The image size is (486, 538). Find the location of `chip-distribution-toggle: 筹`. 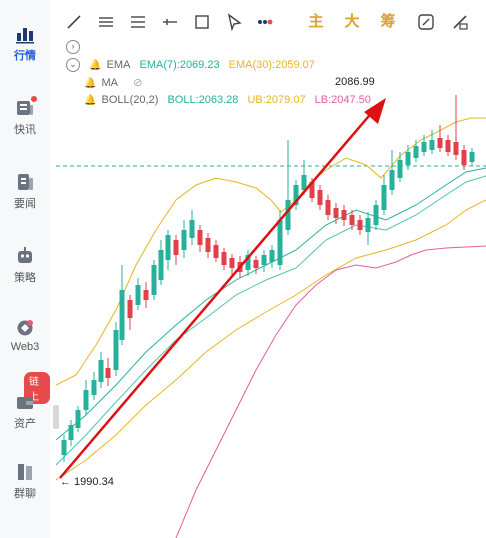

chip-distribution-toggle: 筹 is located at coordinates (388, 21).